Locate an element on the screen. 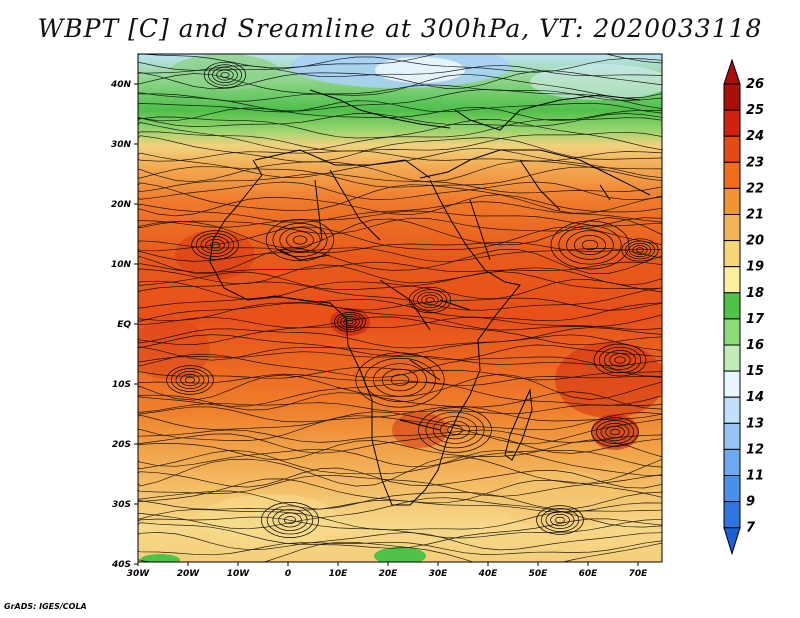 This screenshot has width=800, height=618. colorbar-label: 7 is located at coordinates (751, 528).